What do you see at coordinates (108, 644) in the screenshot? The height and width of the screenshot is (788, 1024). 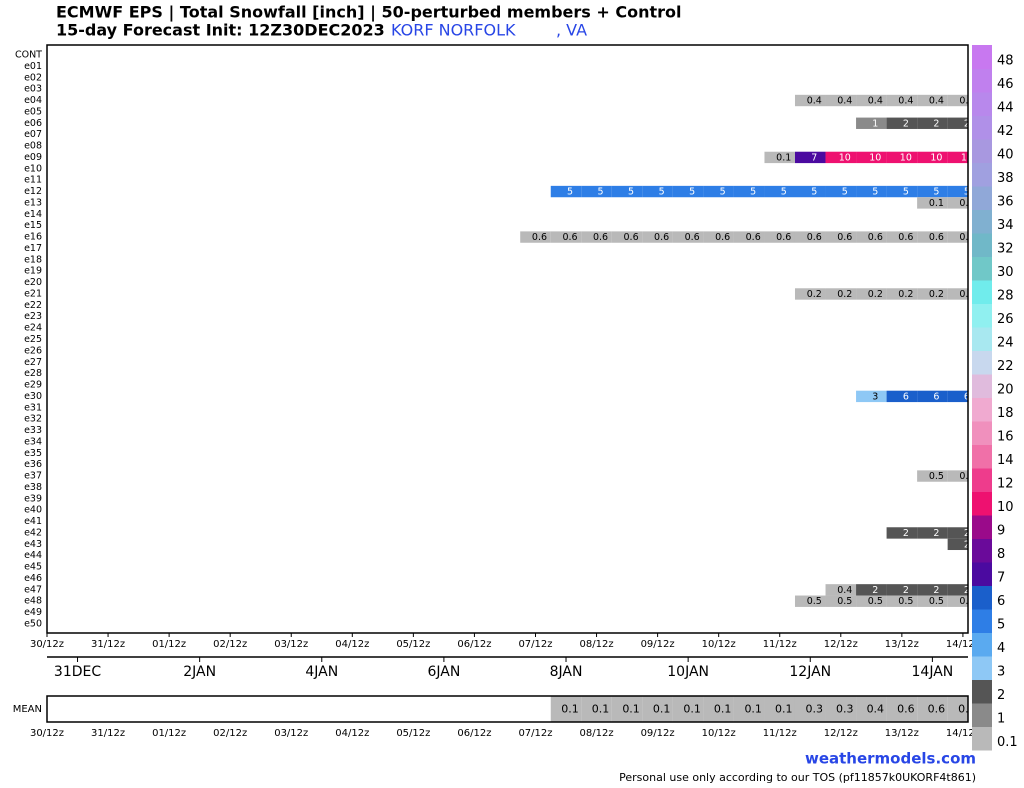 I see `x-tick-label: 31/12z` at bounding box center [108, 644].